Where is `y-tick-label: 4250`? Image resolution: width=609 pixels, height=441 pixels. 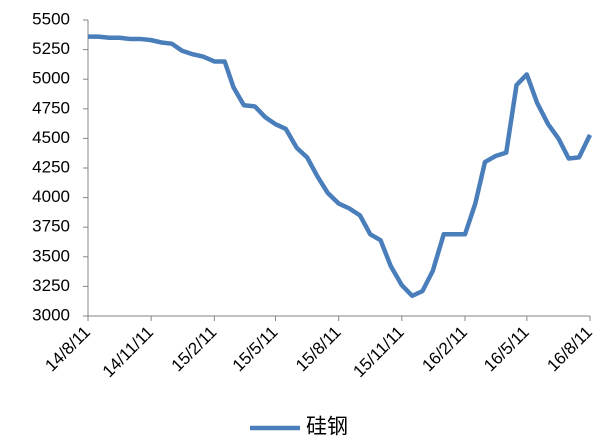
y-tick-label: 4250 is located at coordinates (51, 166).